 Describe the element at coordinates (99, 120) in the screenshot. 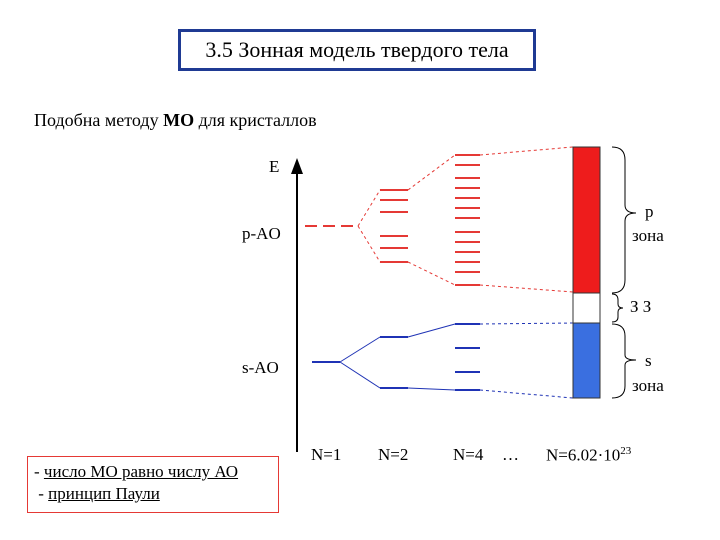

I see `subtitle-prefix: Подобна методу` at that location.